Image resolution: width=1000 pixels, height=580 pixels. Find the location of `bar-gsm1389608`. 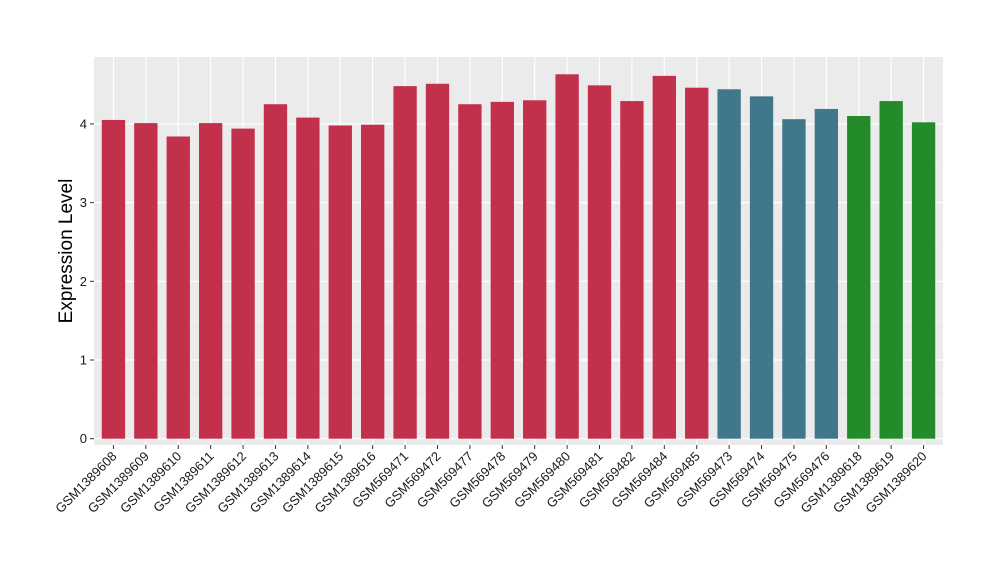

bar-gsm1389608 is located at coordinates (113, 279).